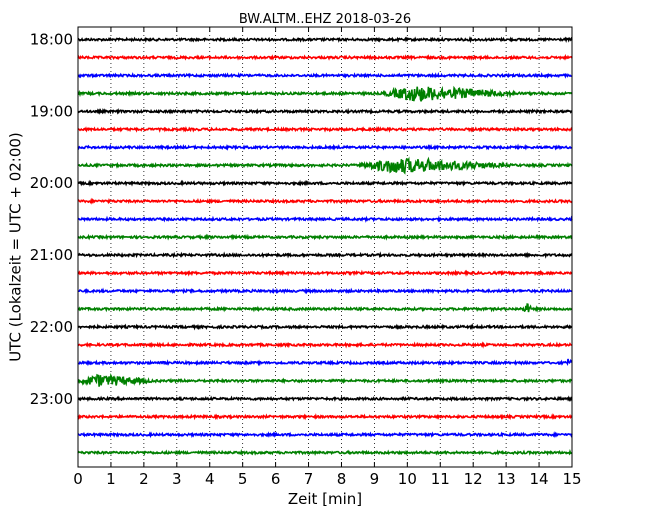  What do you see at coordinates (440, 479) in the screenshot?
I see `x-tick-label: 11` at bounding box center [440, 479].